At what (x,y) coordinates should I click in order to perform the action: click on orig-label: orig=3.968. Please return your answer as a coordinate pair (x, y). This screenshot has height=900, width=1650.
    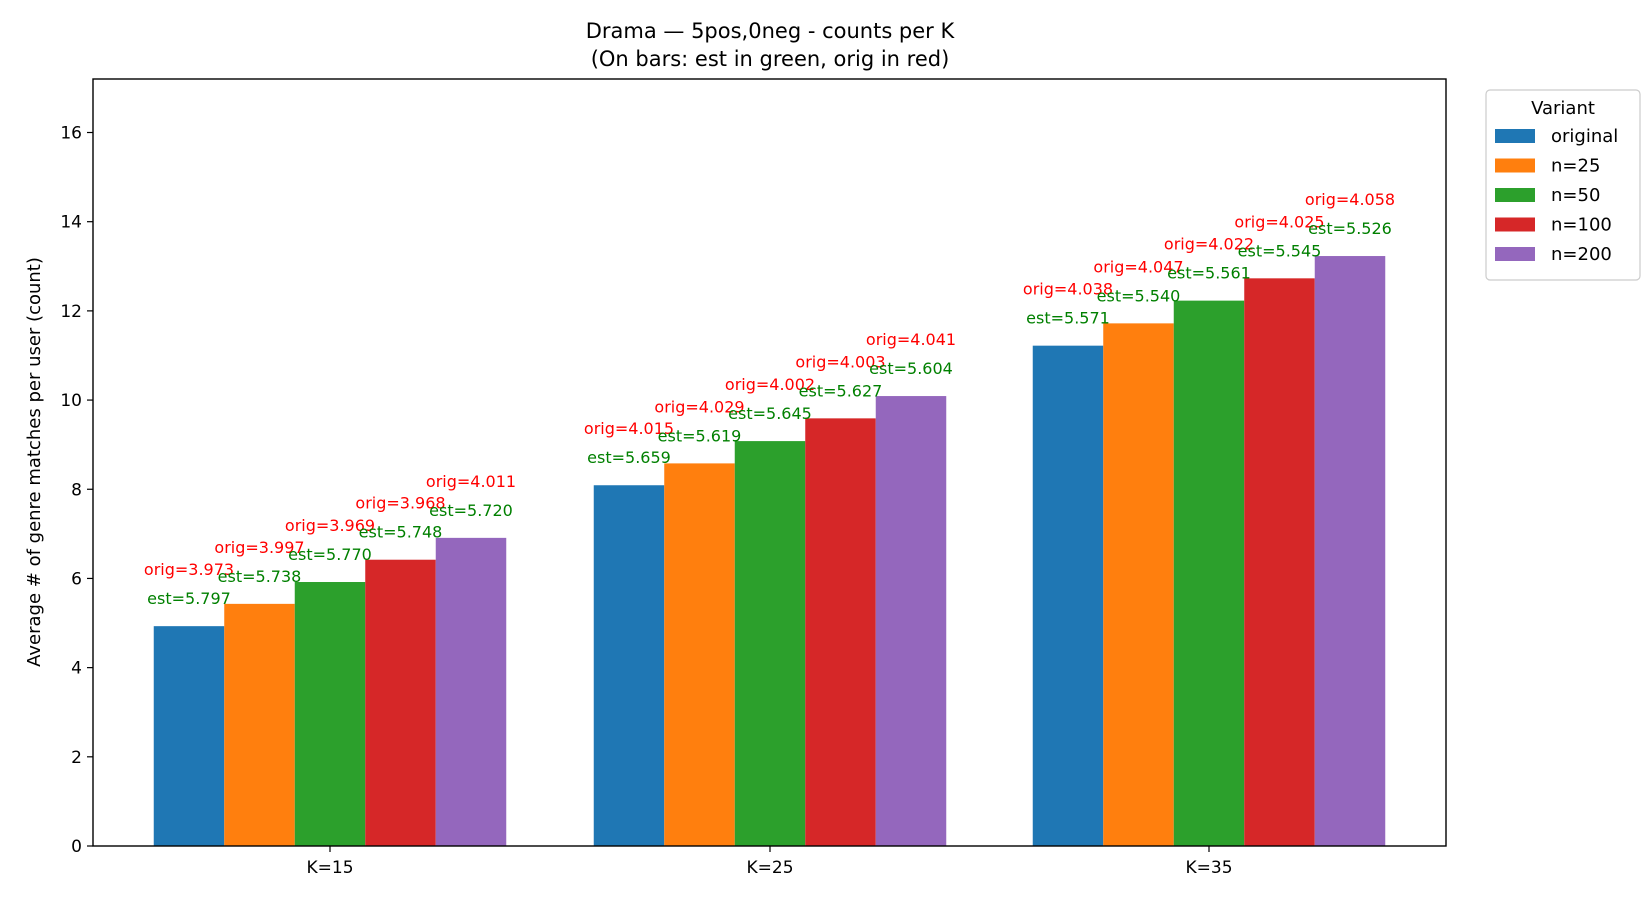
    Looking at the image, I should click on (400, 503).